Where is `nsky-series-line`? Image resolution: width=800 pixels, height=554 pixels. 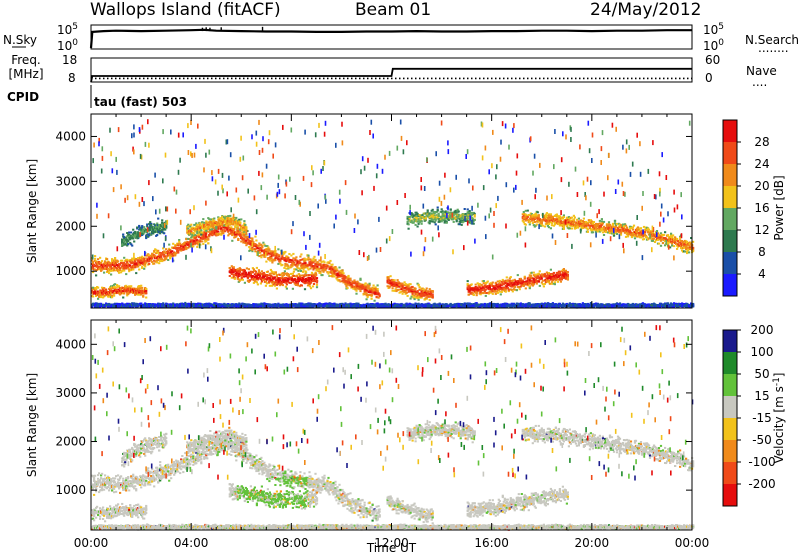
nsky-series-line is located at coordinates (390, 38).